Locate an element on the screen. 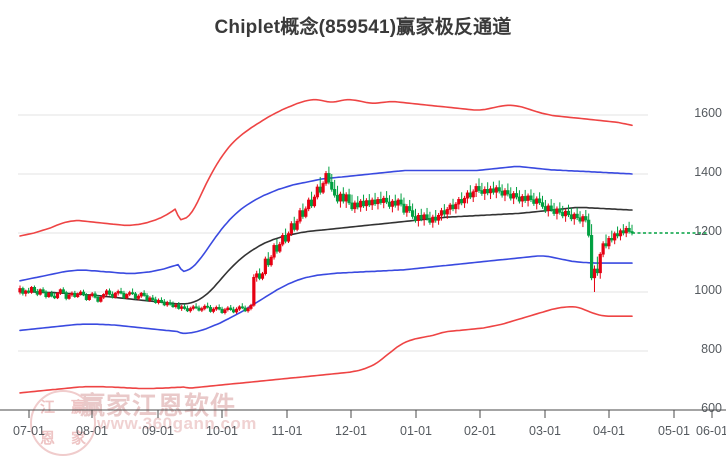  y-axis-tick-1400: 1400 is located at coordinates (708, 172).